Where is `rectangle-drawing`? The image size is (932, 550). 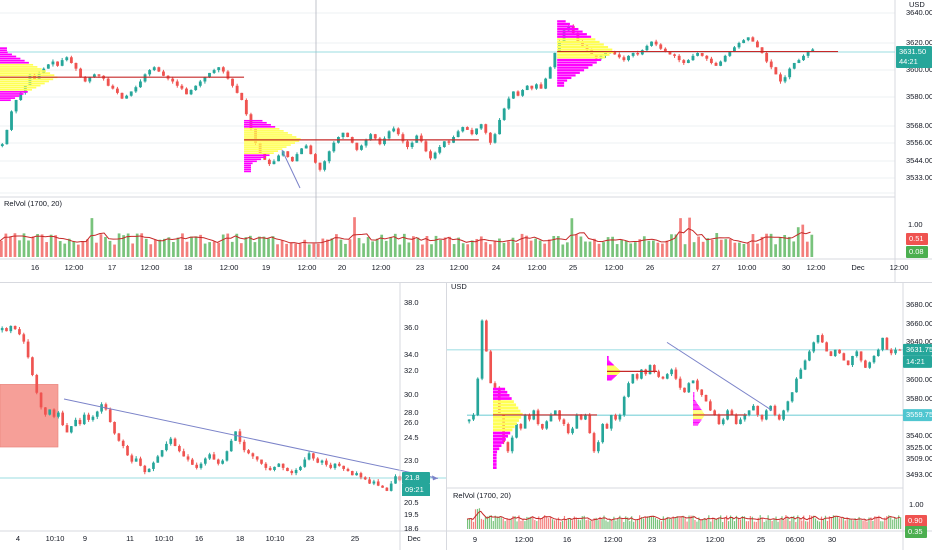 rectangle-drawing is located at coordinates (29, 416).